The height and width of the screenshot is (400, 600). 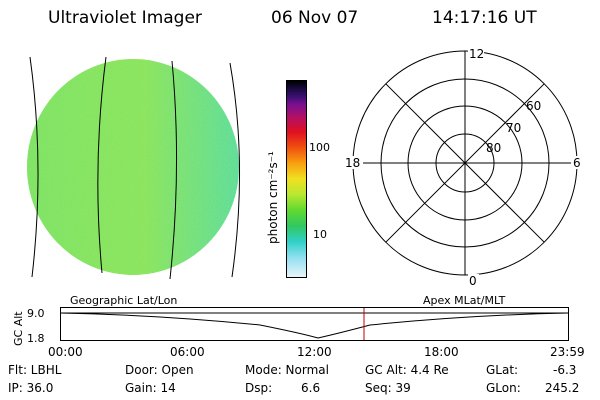 I want to click on mlat-label-60: 60, so click(x=533, y=106).